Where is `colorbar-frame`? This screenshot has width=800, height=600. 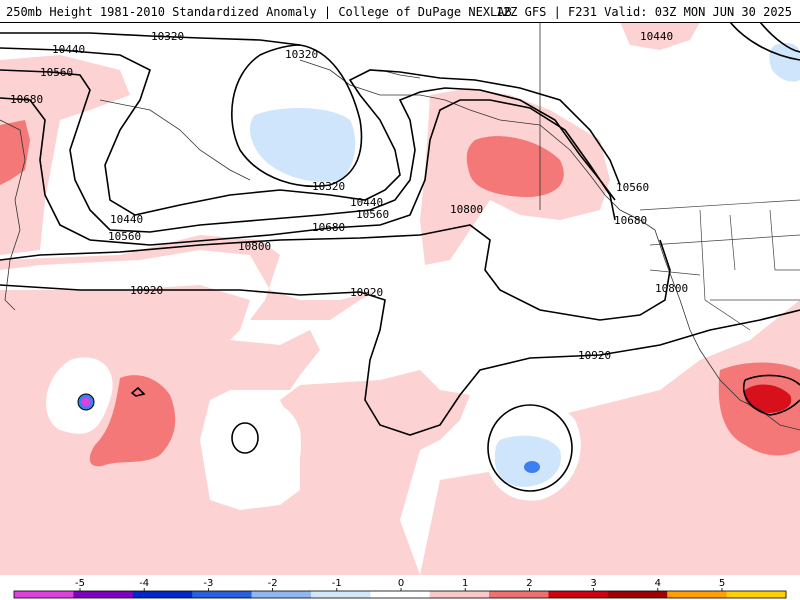 colorbar-frame is located at coordinates (400, 594).